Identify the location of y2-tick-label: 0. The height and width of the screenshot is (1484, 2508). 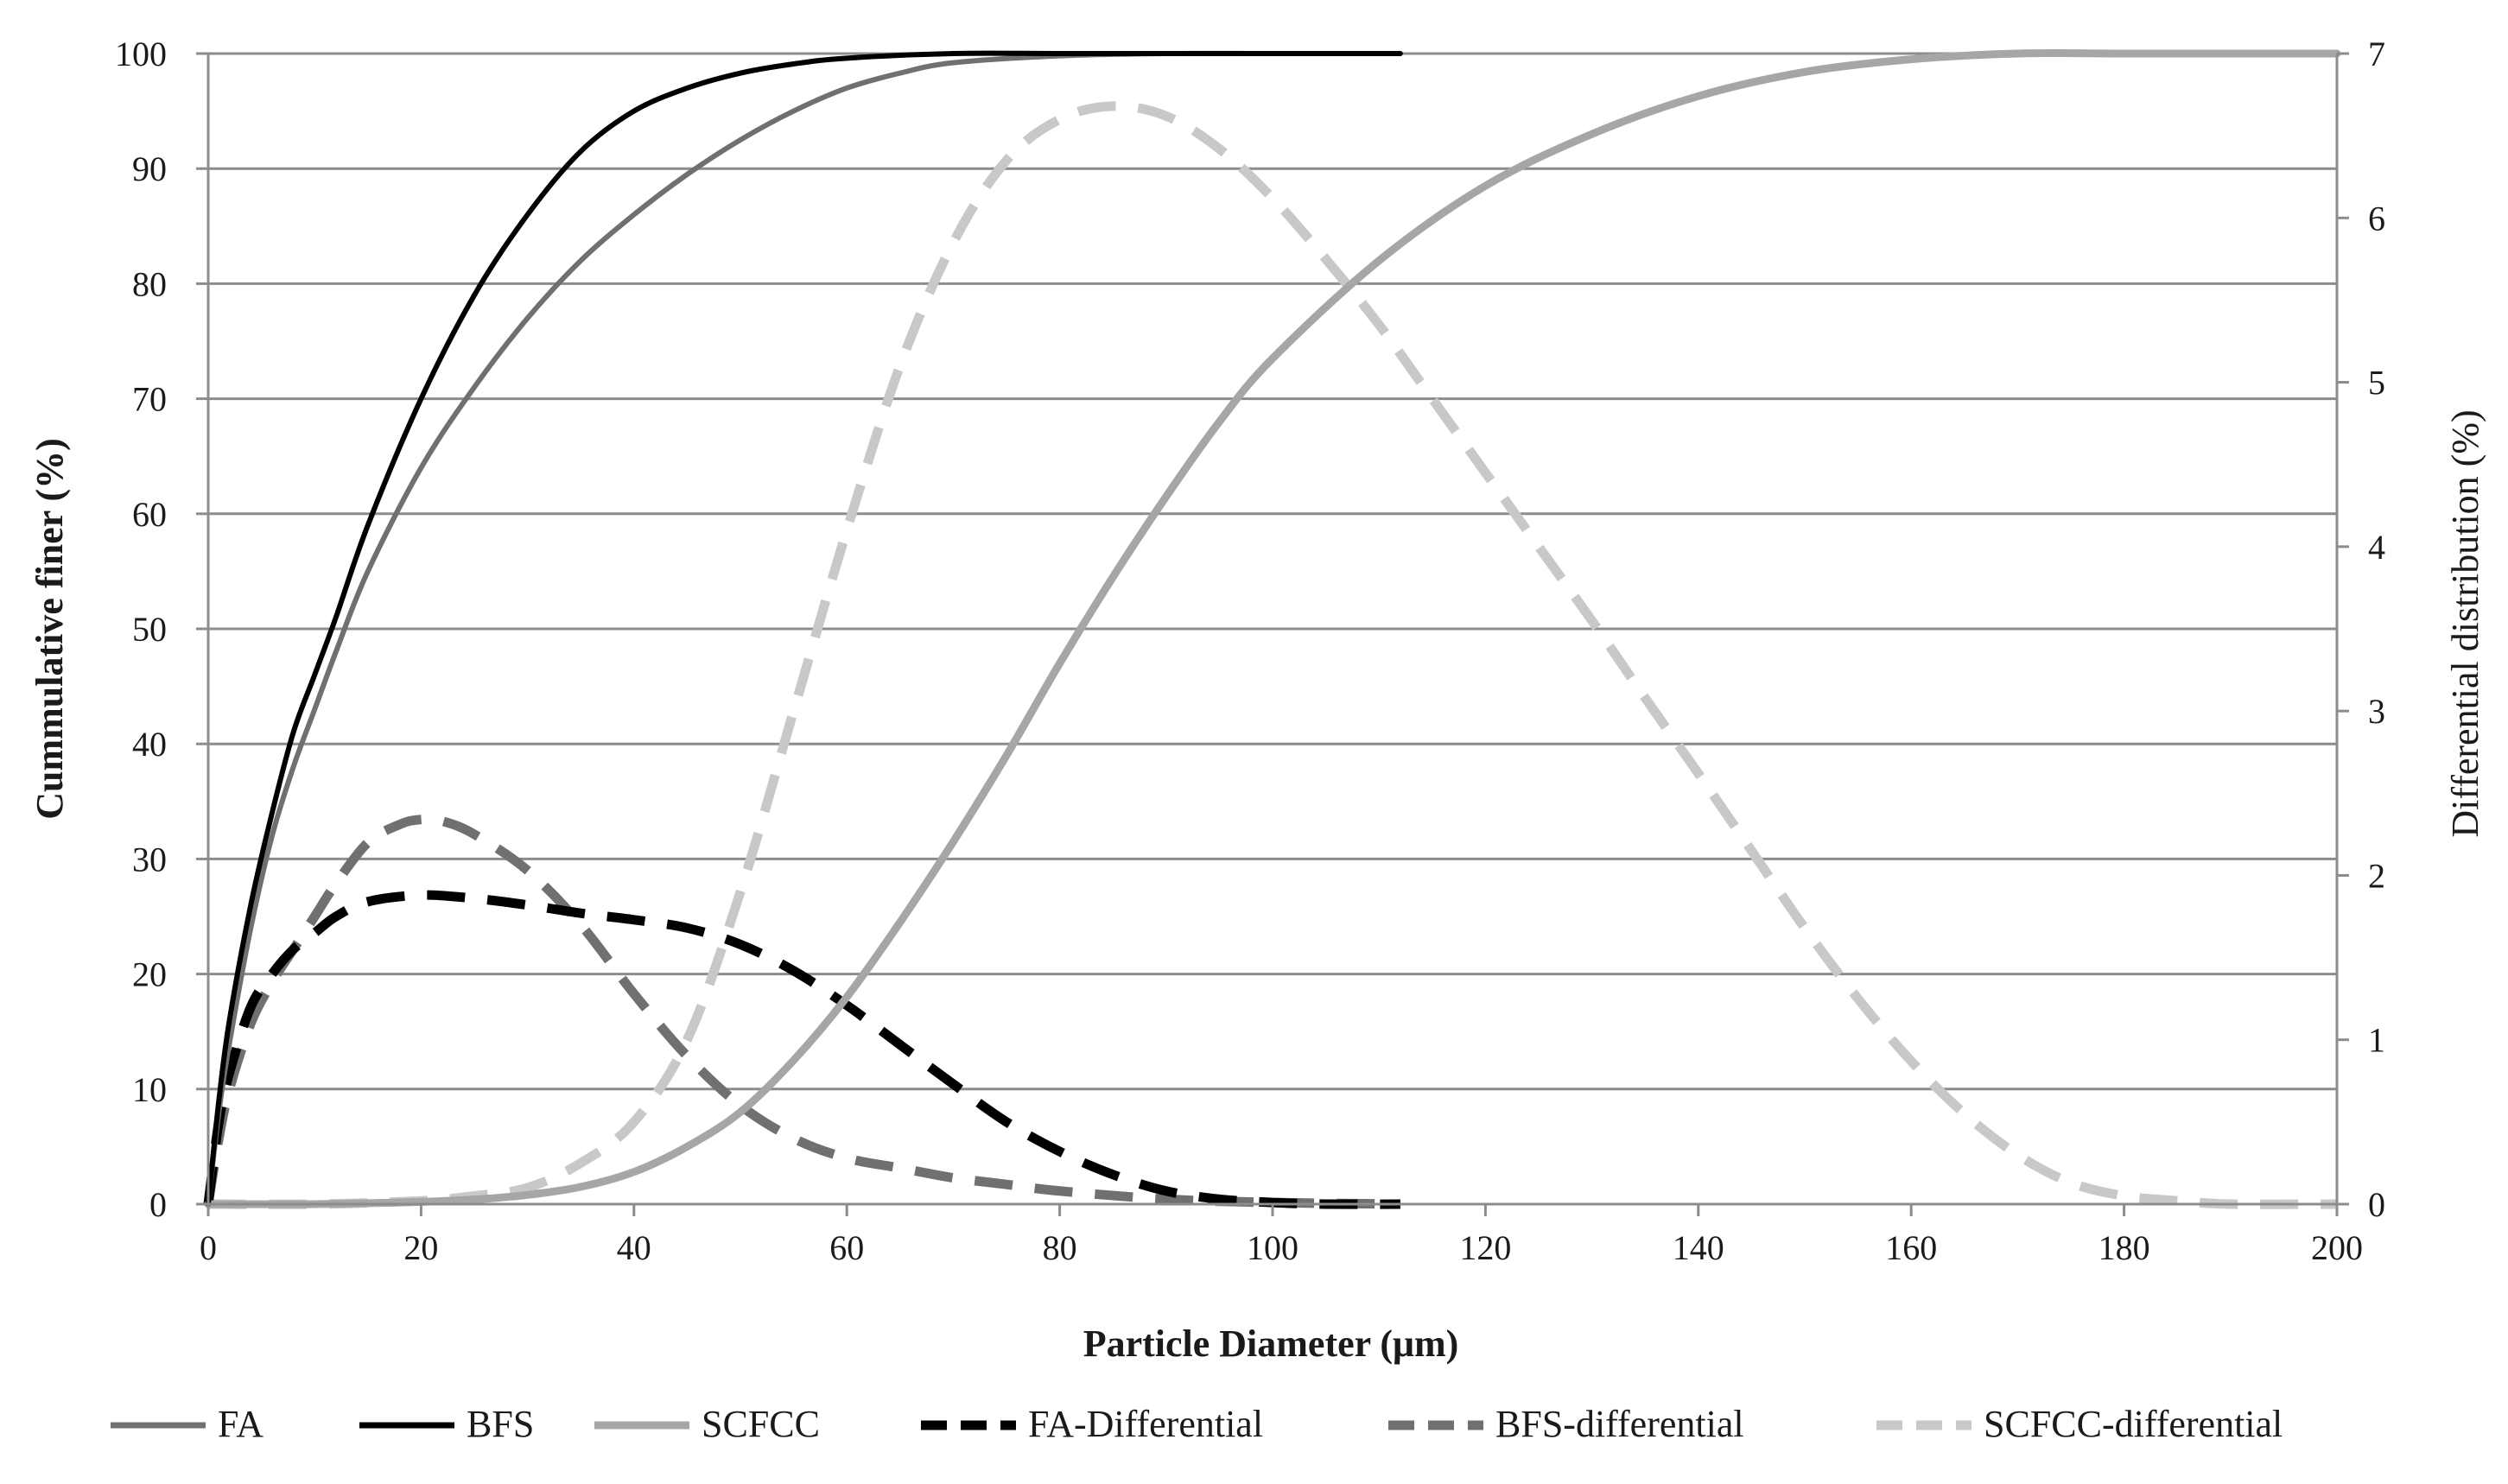
(2376, 1204).